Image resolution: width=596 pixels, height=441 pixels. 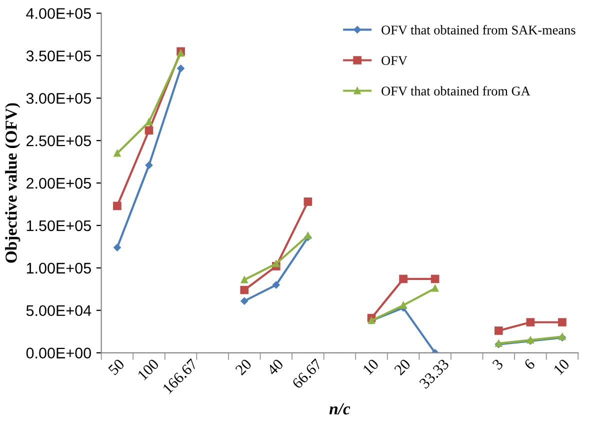 I want to click on y-tick-label: 4.00E+05, so click(x=58, y=13).